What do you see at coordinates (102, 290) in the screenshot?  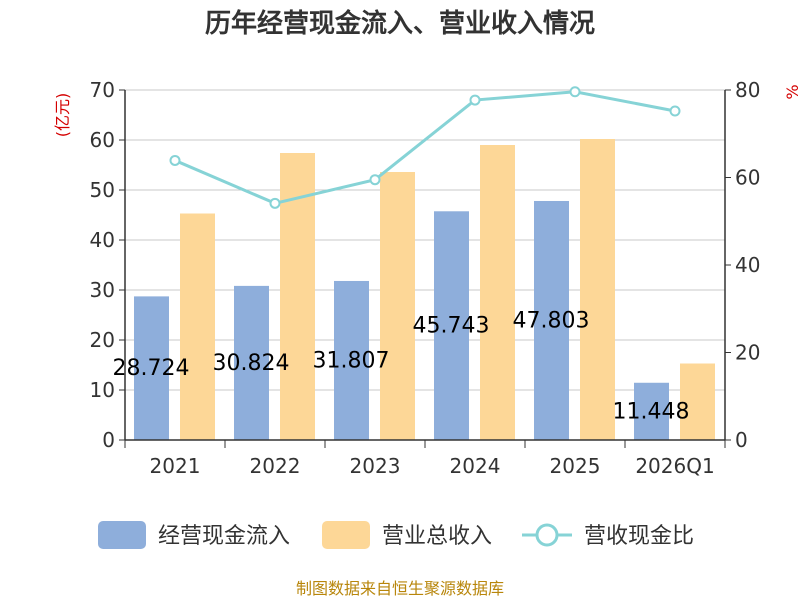 I see `left-tick-label: 30` at bounding box center [102, 290].